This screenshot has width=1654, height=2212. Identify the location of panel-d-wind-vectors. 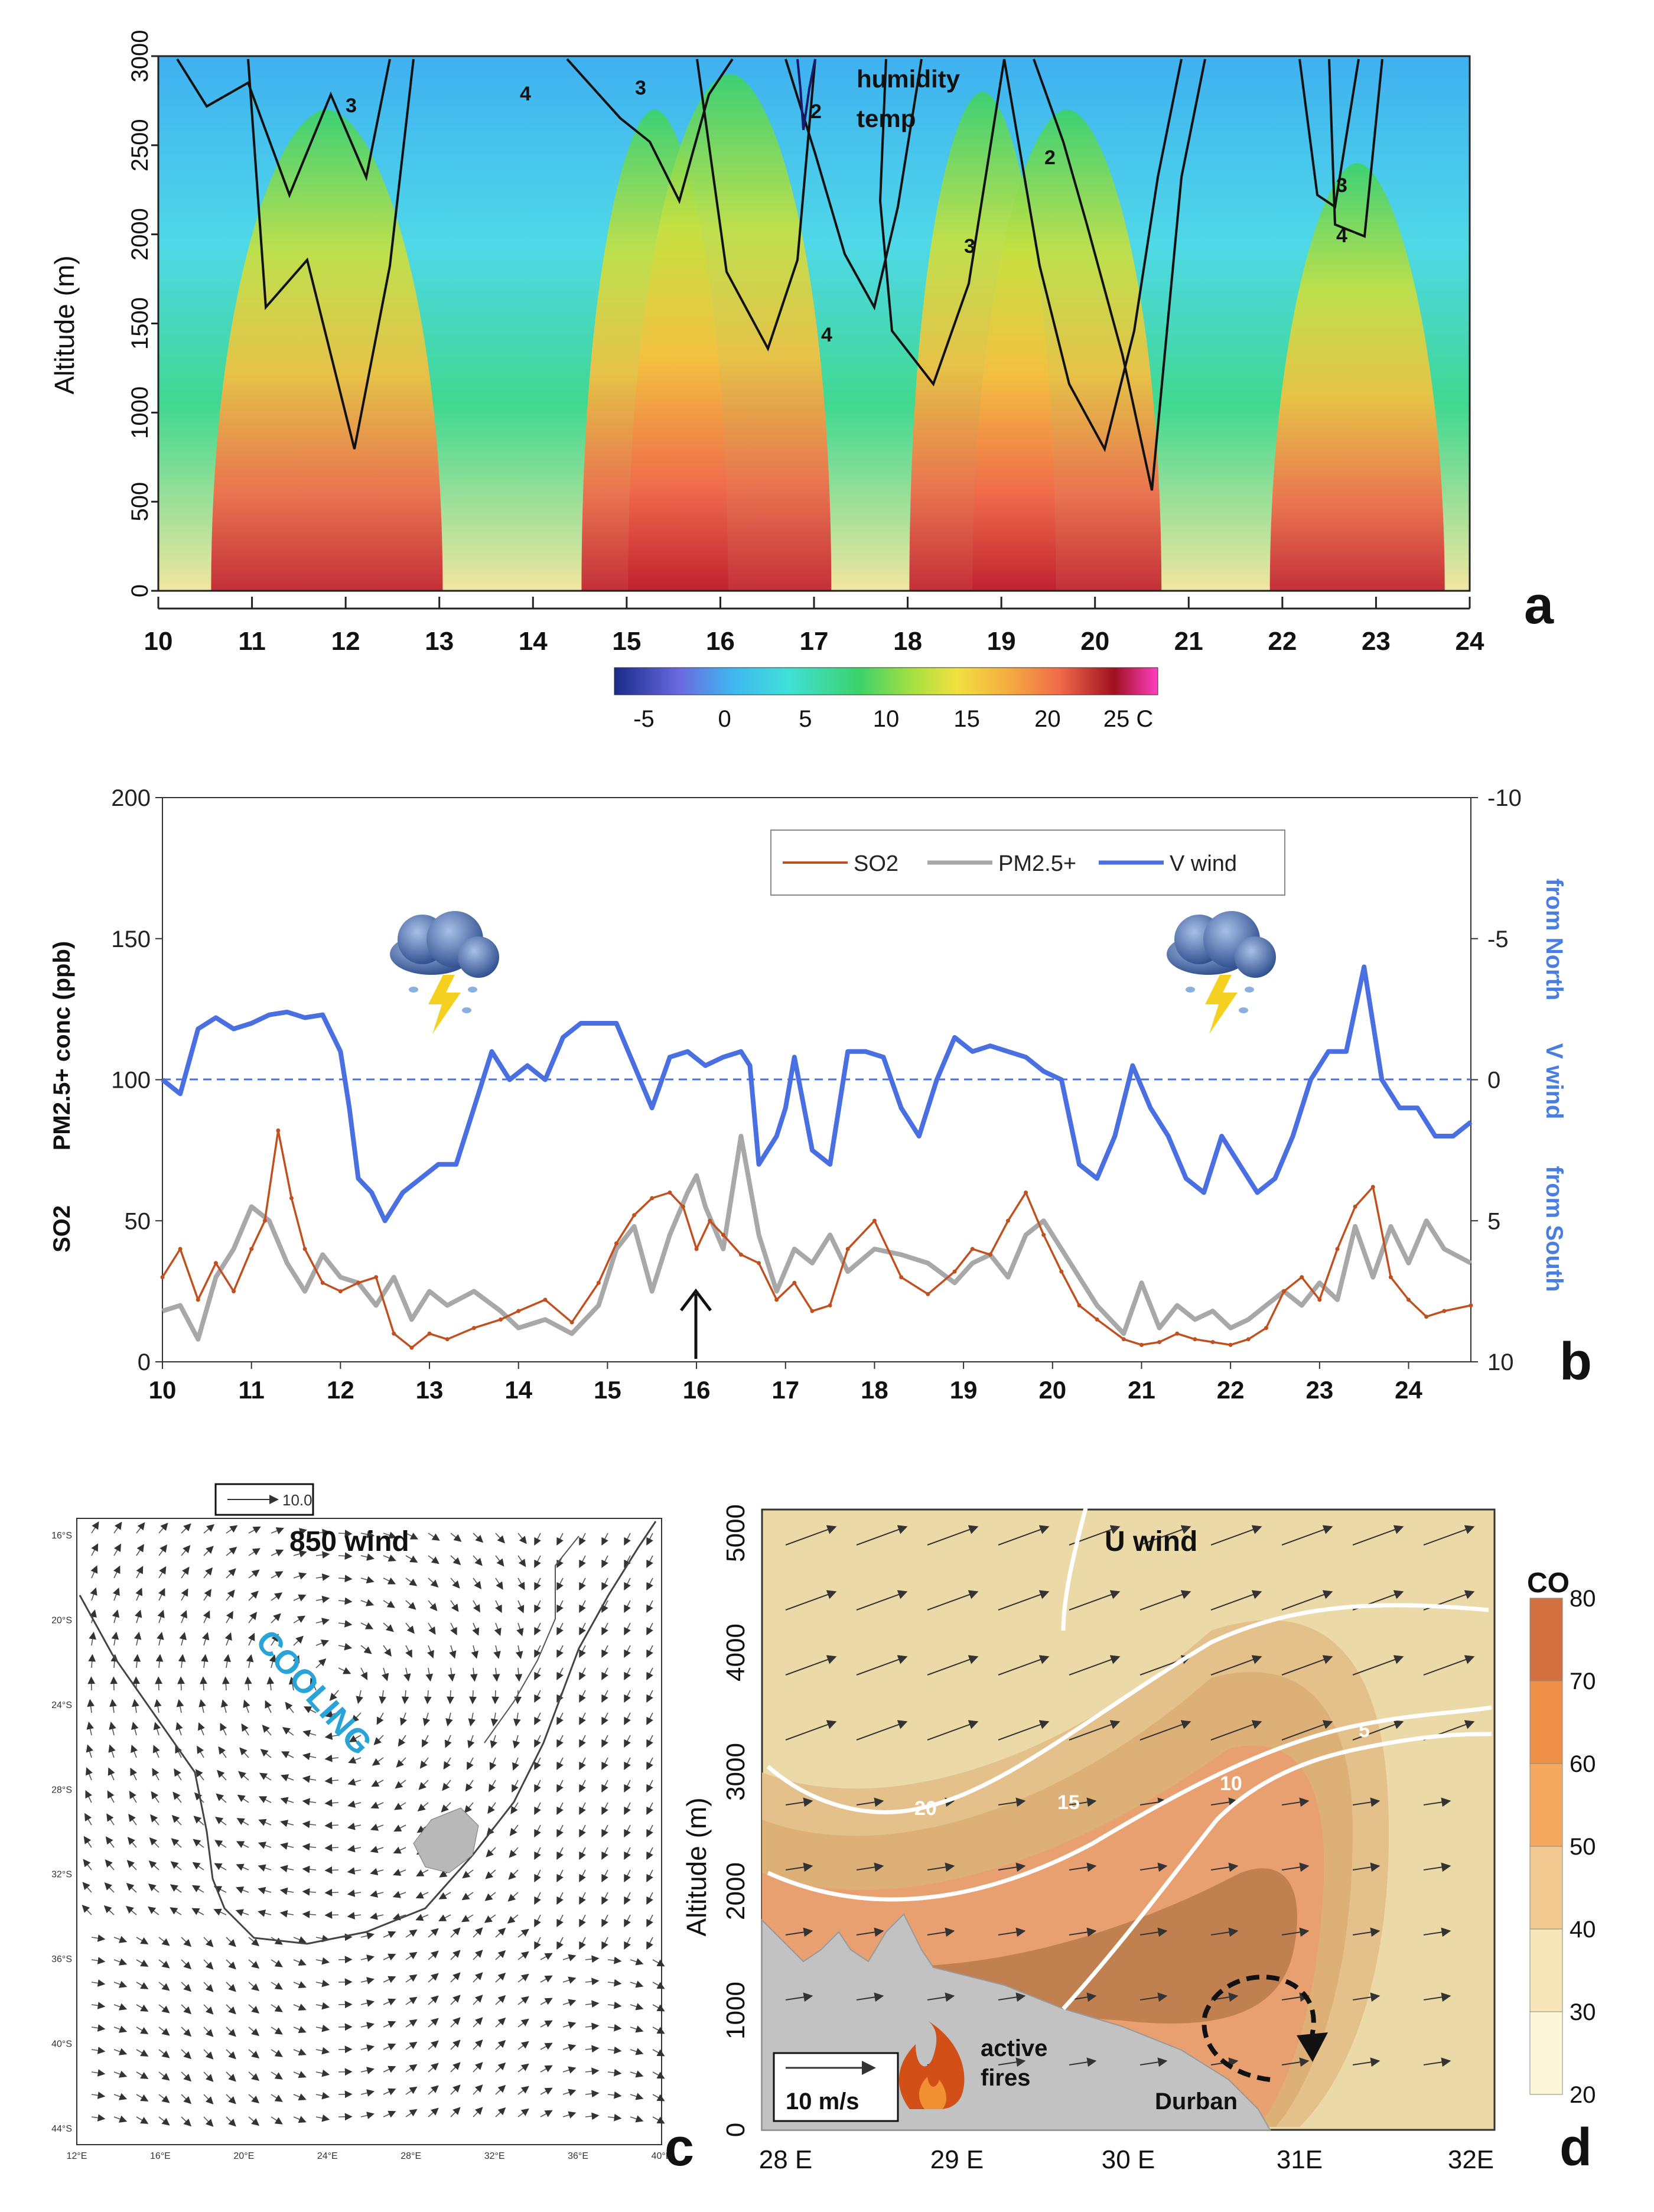
(1130, 1796).